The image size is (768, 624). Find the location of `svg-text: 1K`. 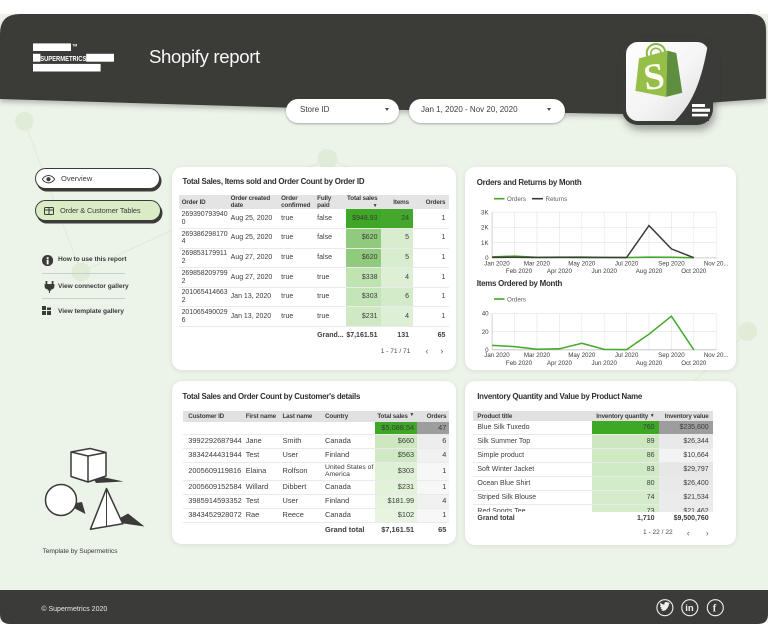

svg-text: 1K is located at coordinates (485, 243).